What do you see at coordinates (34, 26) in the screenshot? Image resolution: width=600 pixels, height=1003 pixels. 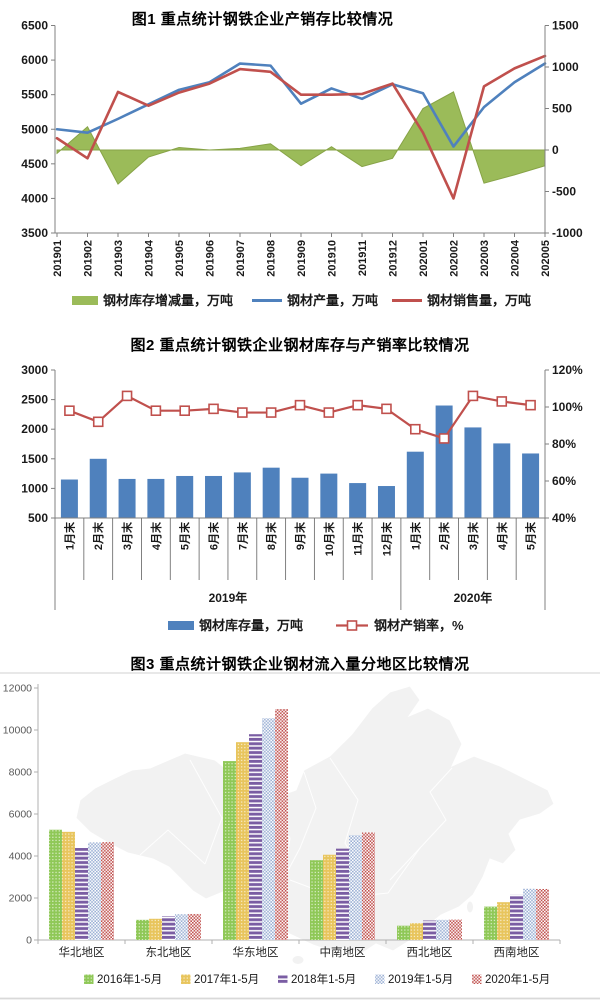 I see `svg-text: 6500` at bounding box center [34, 26].